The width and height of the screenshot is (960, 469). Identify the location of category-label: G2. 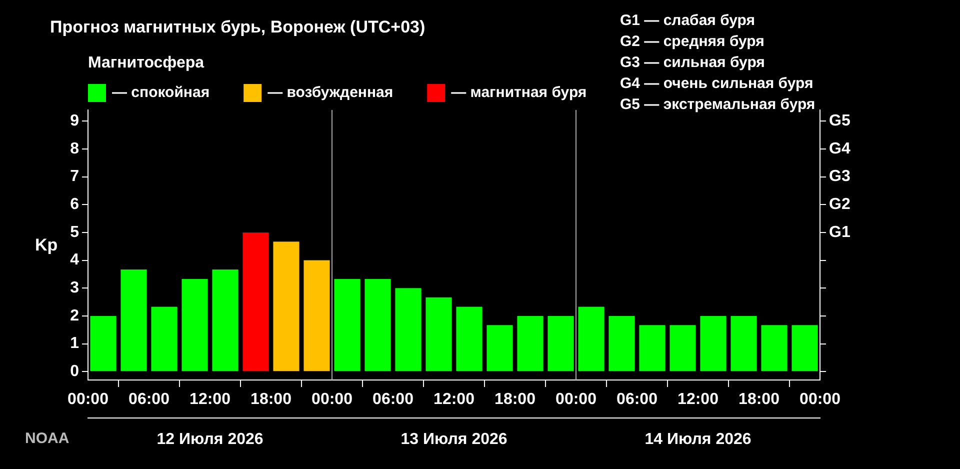
(839, 205).